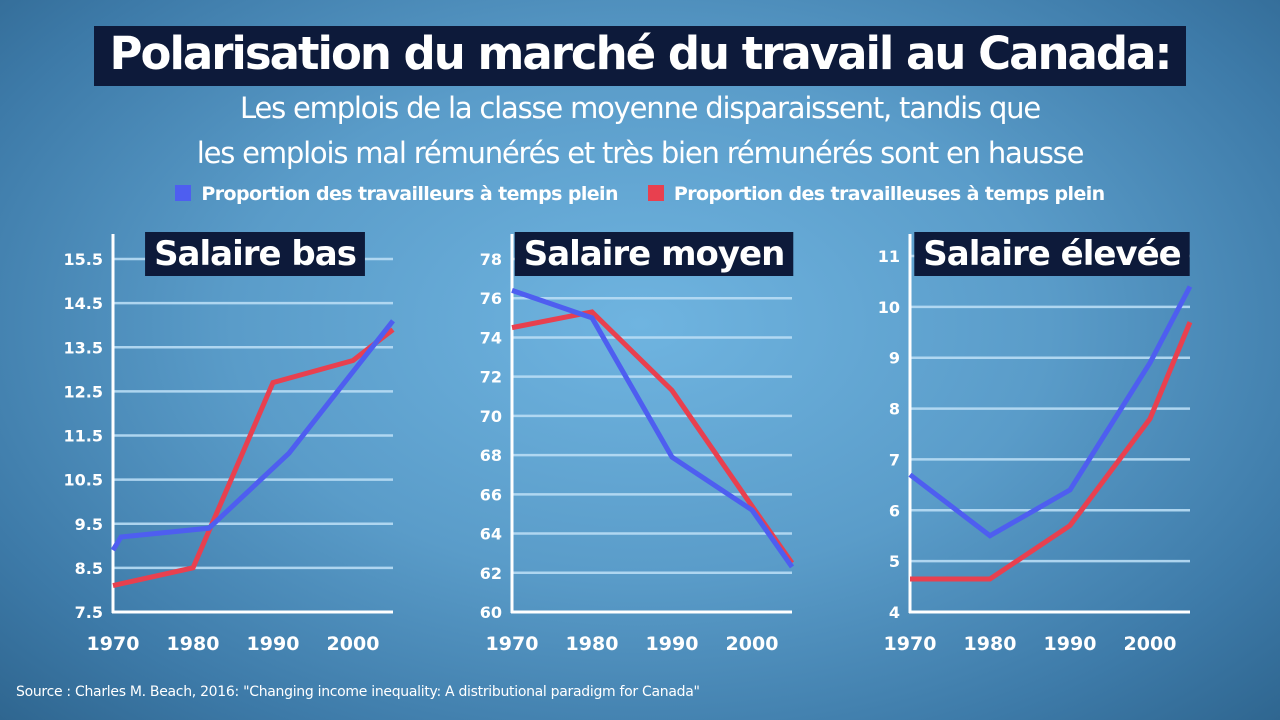 This screenshot has width=1280, height=720. Describe the element at coordinates (491, 455) in the screenshot. I see `y-tick-label: 68` at that location.